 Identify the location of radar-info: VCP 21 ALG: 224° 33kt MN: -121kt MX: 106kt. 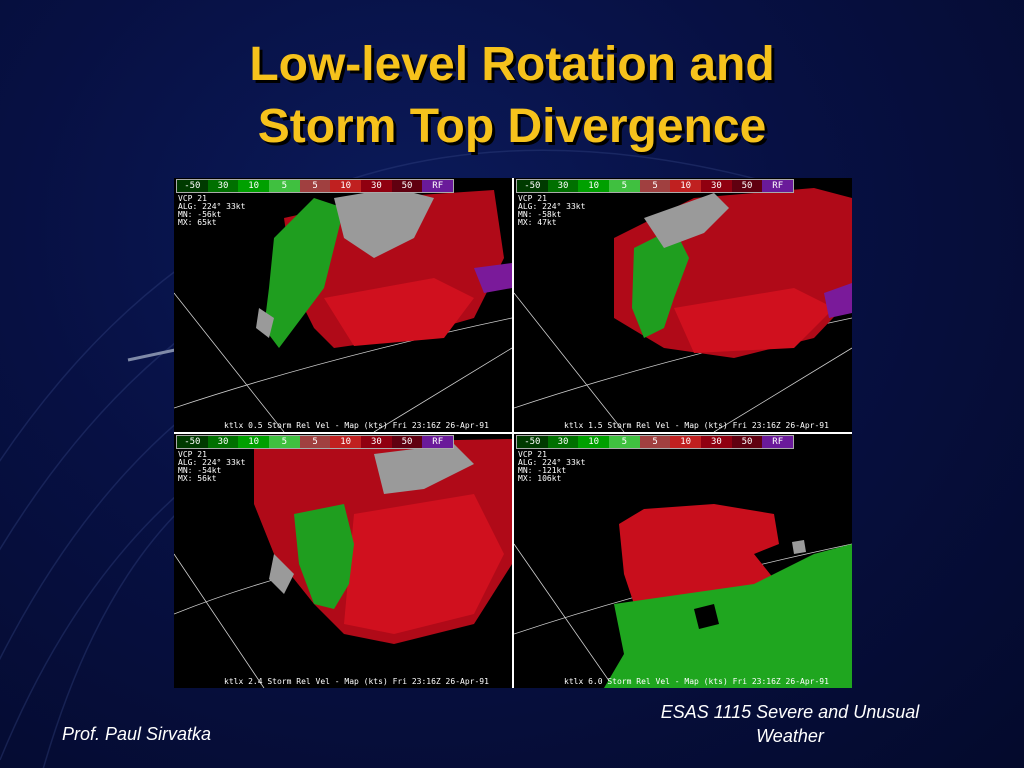
(551, 467).